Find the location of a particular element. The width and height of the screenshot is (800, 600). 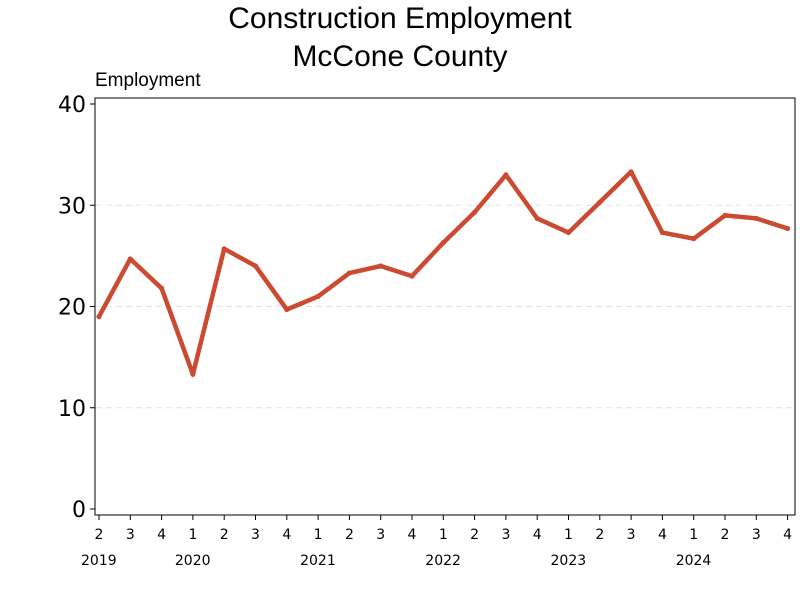

year-label: 2023 is located at coordinates (569, 561).